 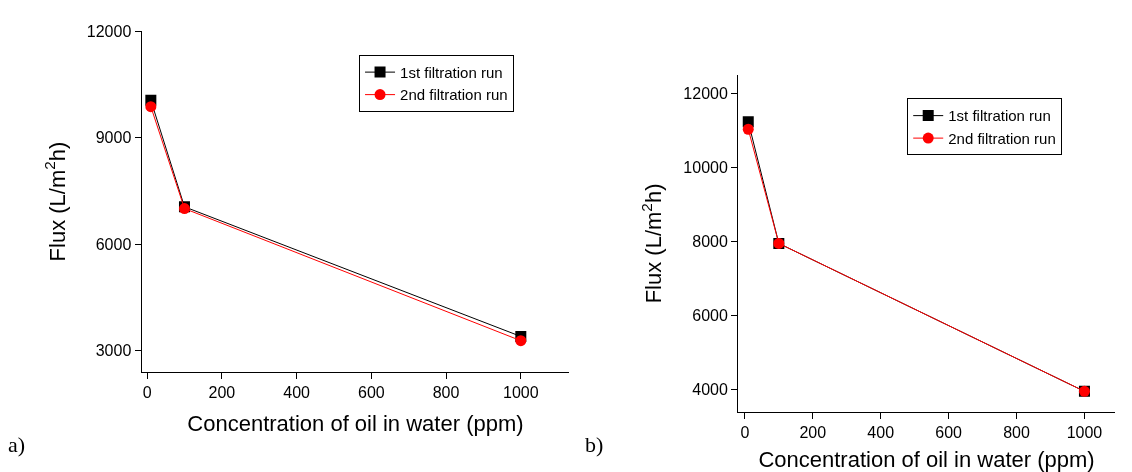 I want to click on y-tick-label: 8000, so click(x=710, y=242).